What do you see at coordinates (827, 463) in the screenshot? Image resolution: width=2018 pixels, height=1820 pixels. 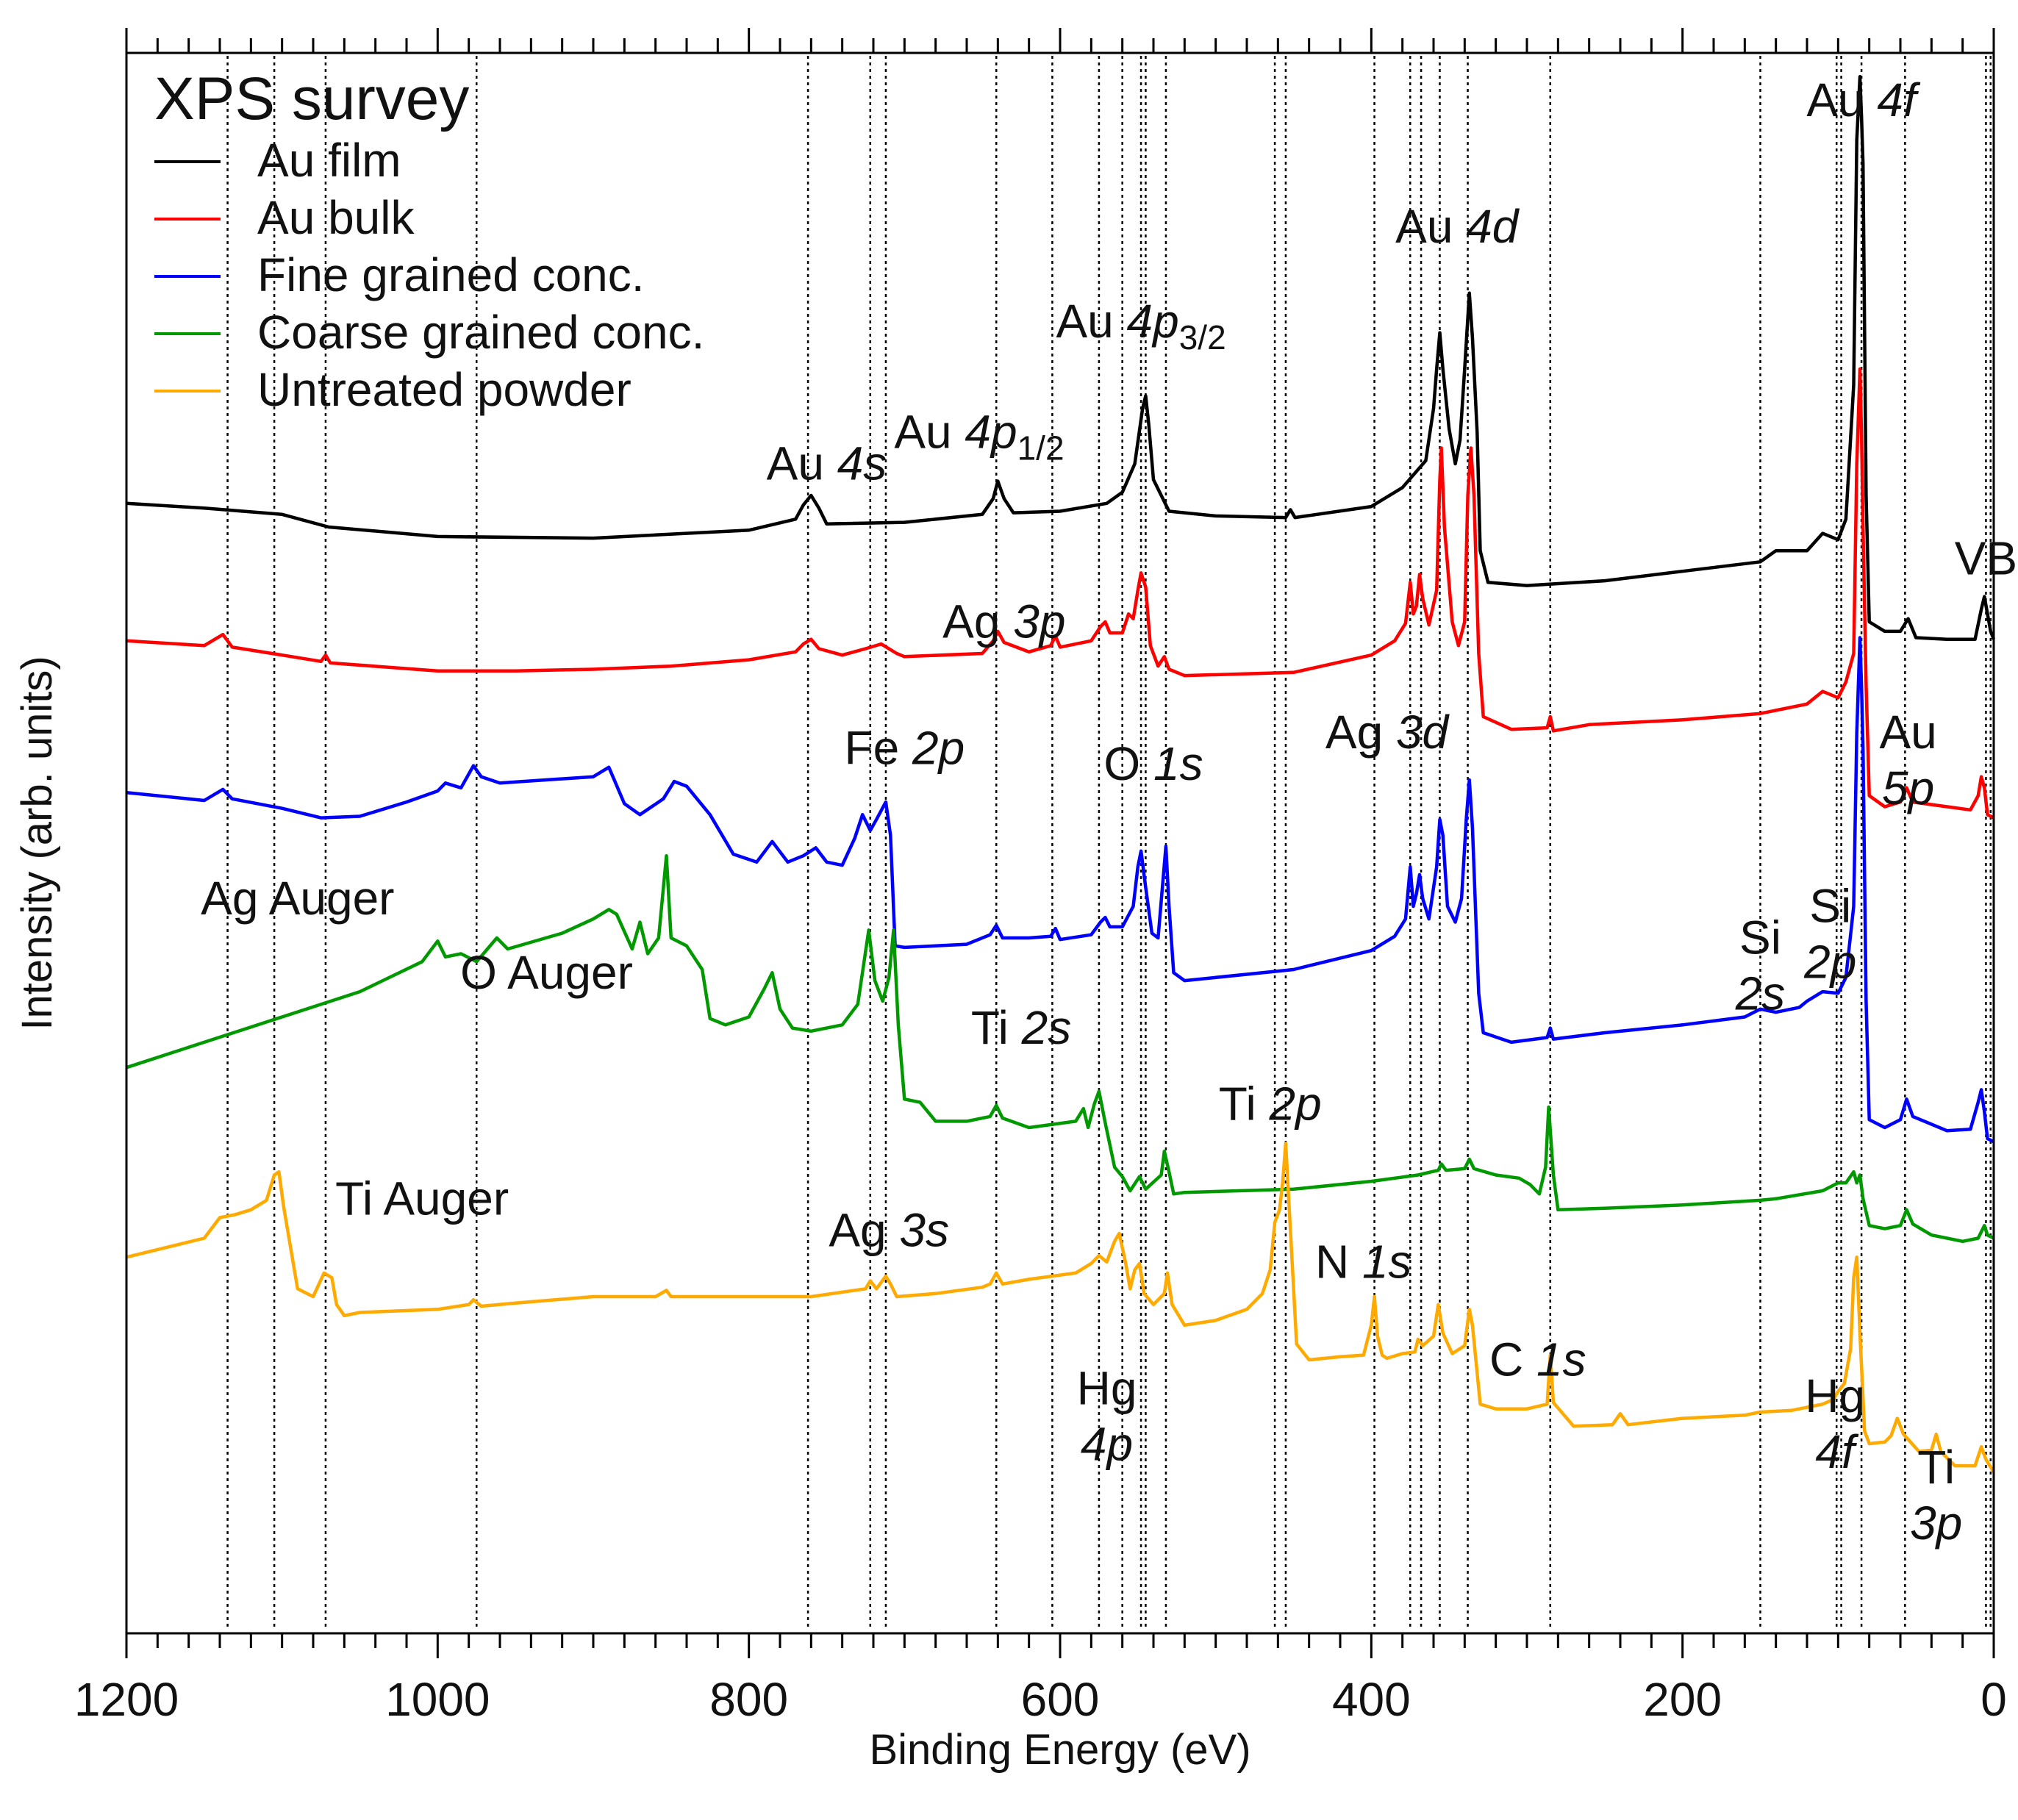 I see `peak-label: Au 4s` at bounding box center [827, 463].